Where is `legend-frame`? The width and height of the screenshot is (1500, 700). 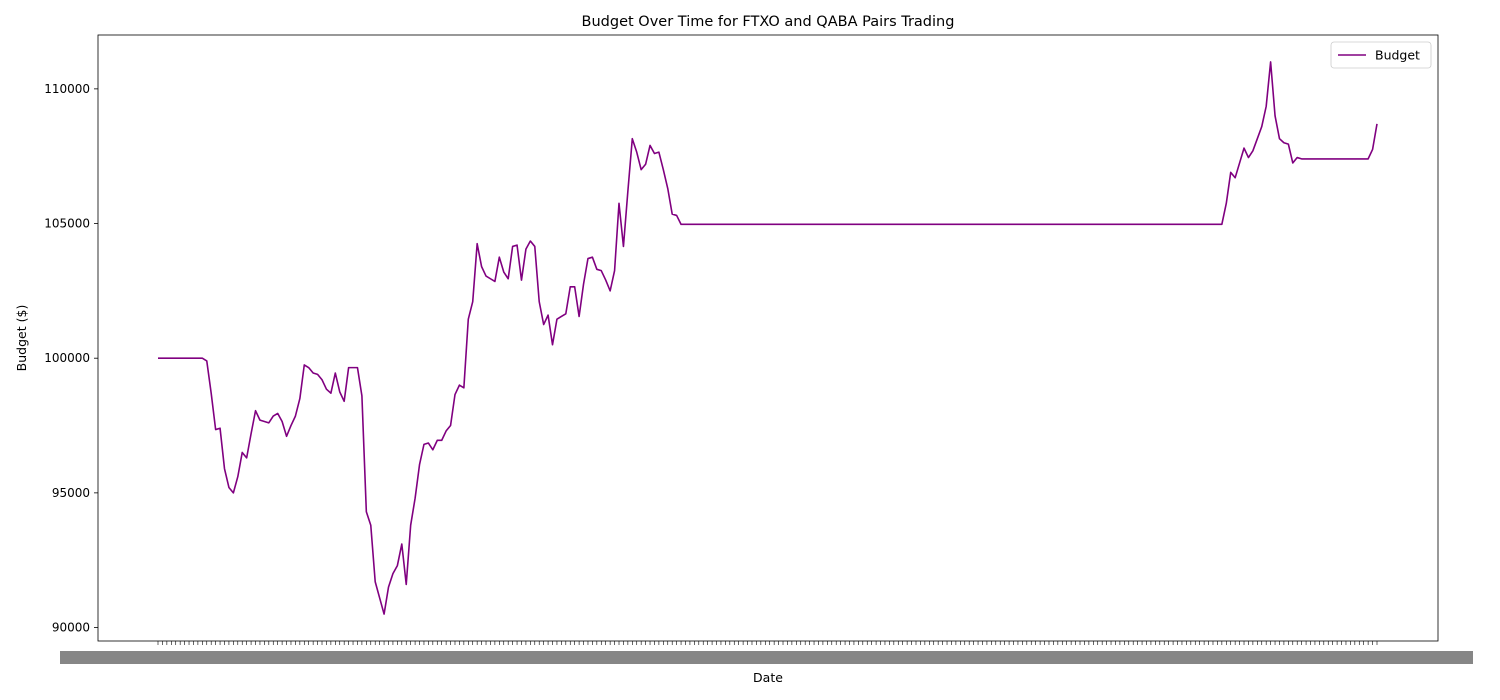 legend-frame is located at coordinates (1381, 55).